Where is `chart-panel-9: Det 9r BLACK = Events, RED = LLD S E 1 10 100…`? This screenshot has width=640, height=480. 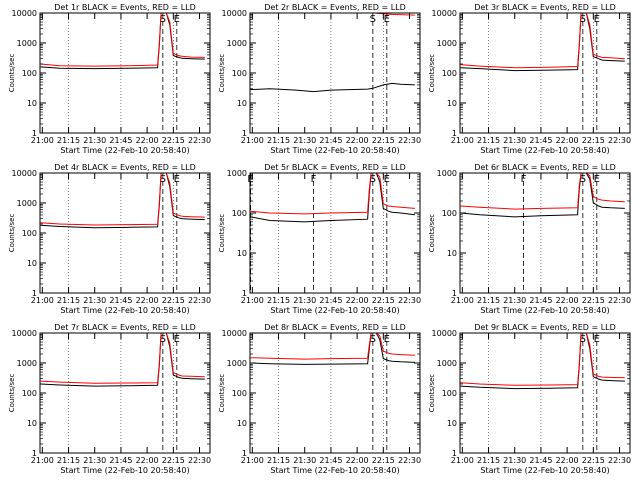
chart-panel-9: Det 9r BLACK = Events, RED = LLD S E 1 10 100… is located at coordinates (529, 399).